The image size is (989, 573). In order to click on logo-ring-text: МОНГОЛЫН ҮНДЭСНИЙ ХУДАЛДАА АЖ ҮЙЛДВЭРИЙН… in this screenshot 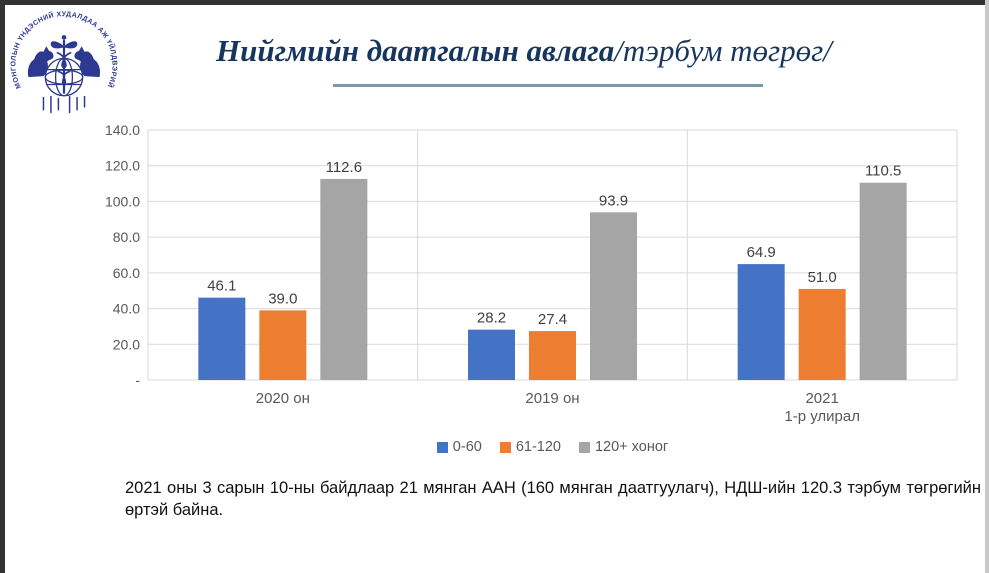, I will do `click(63, 49)`.